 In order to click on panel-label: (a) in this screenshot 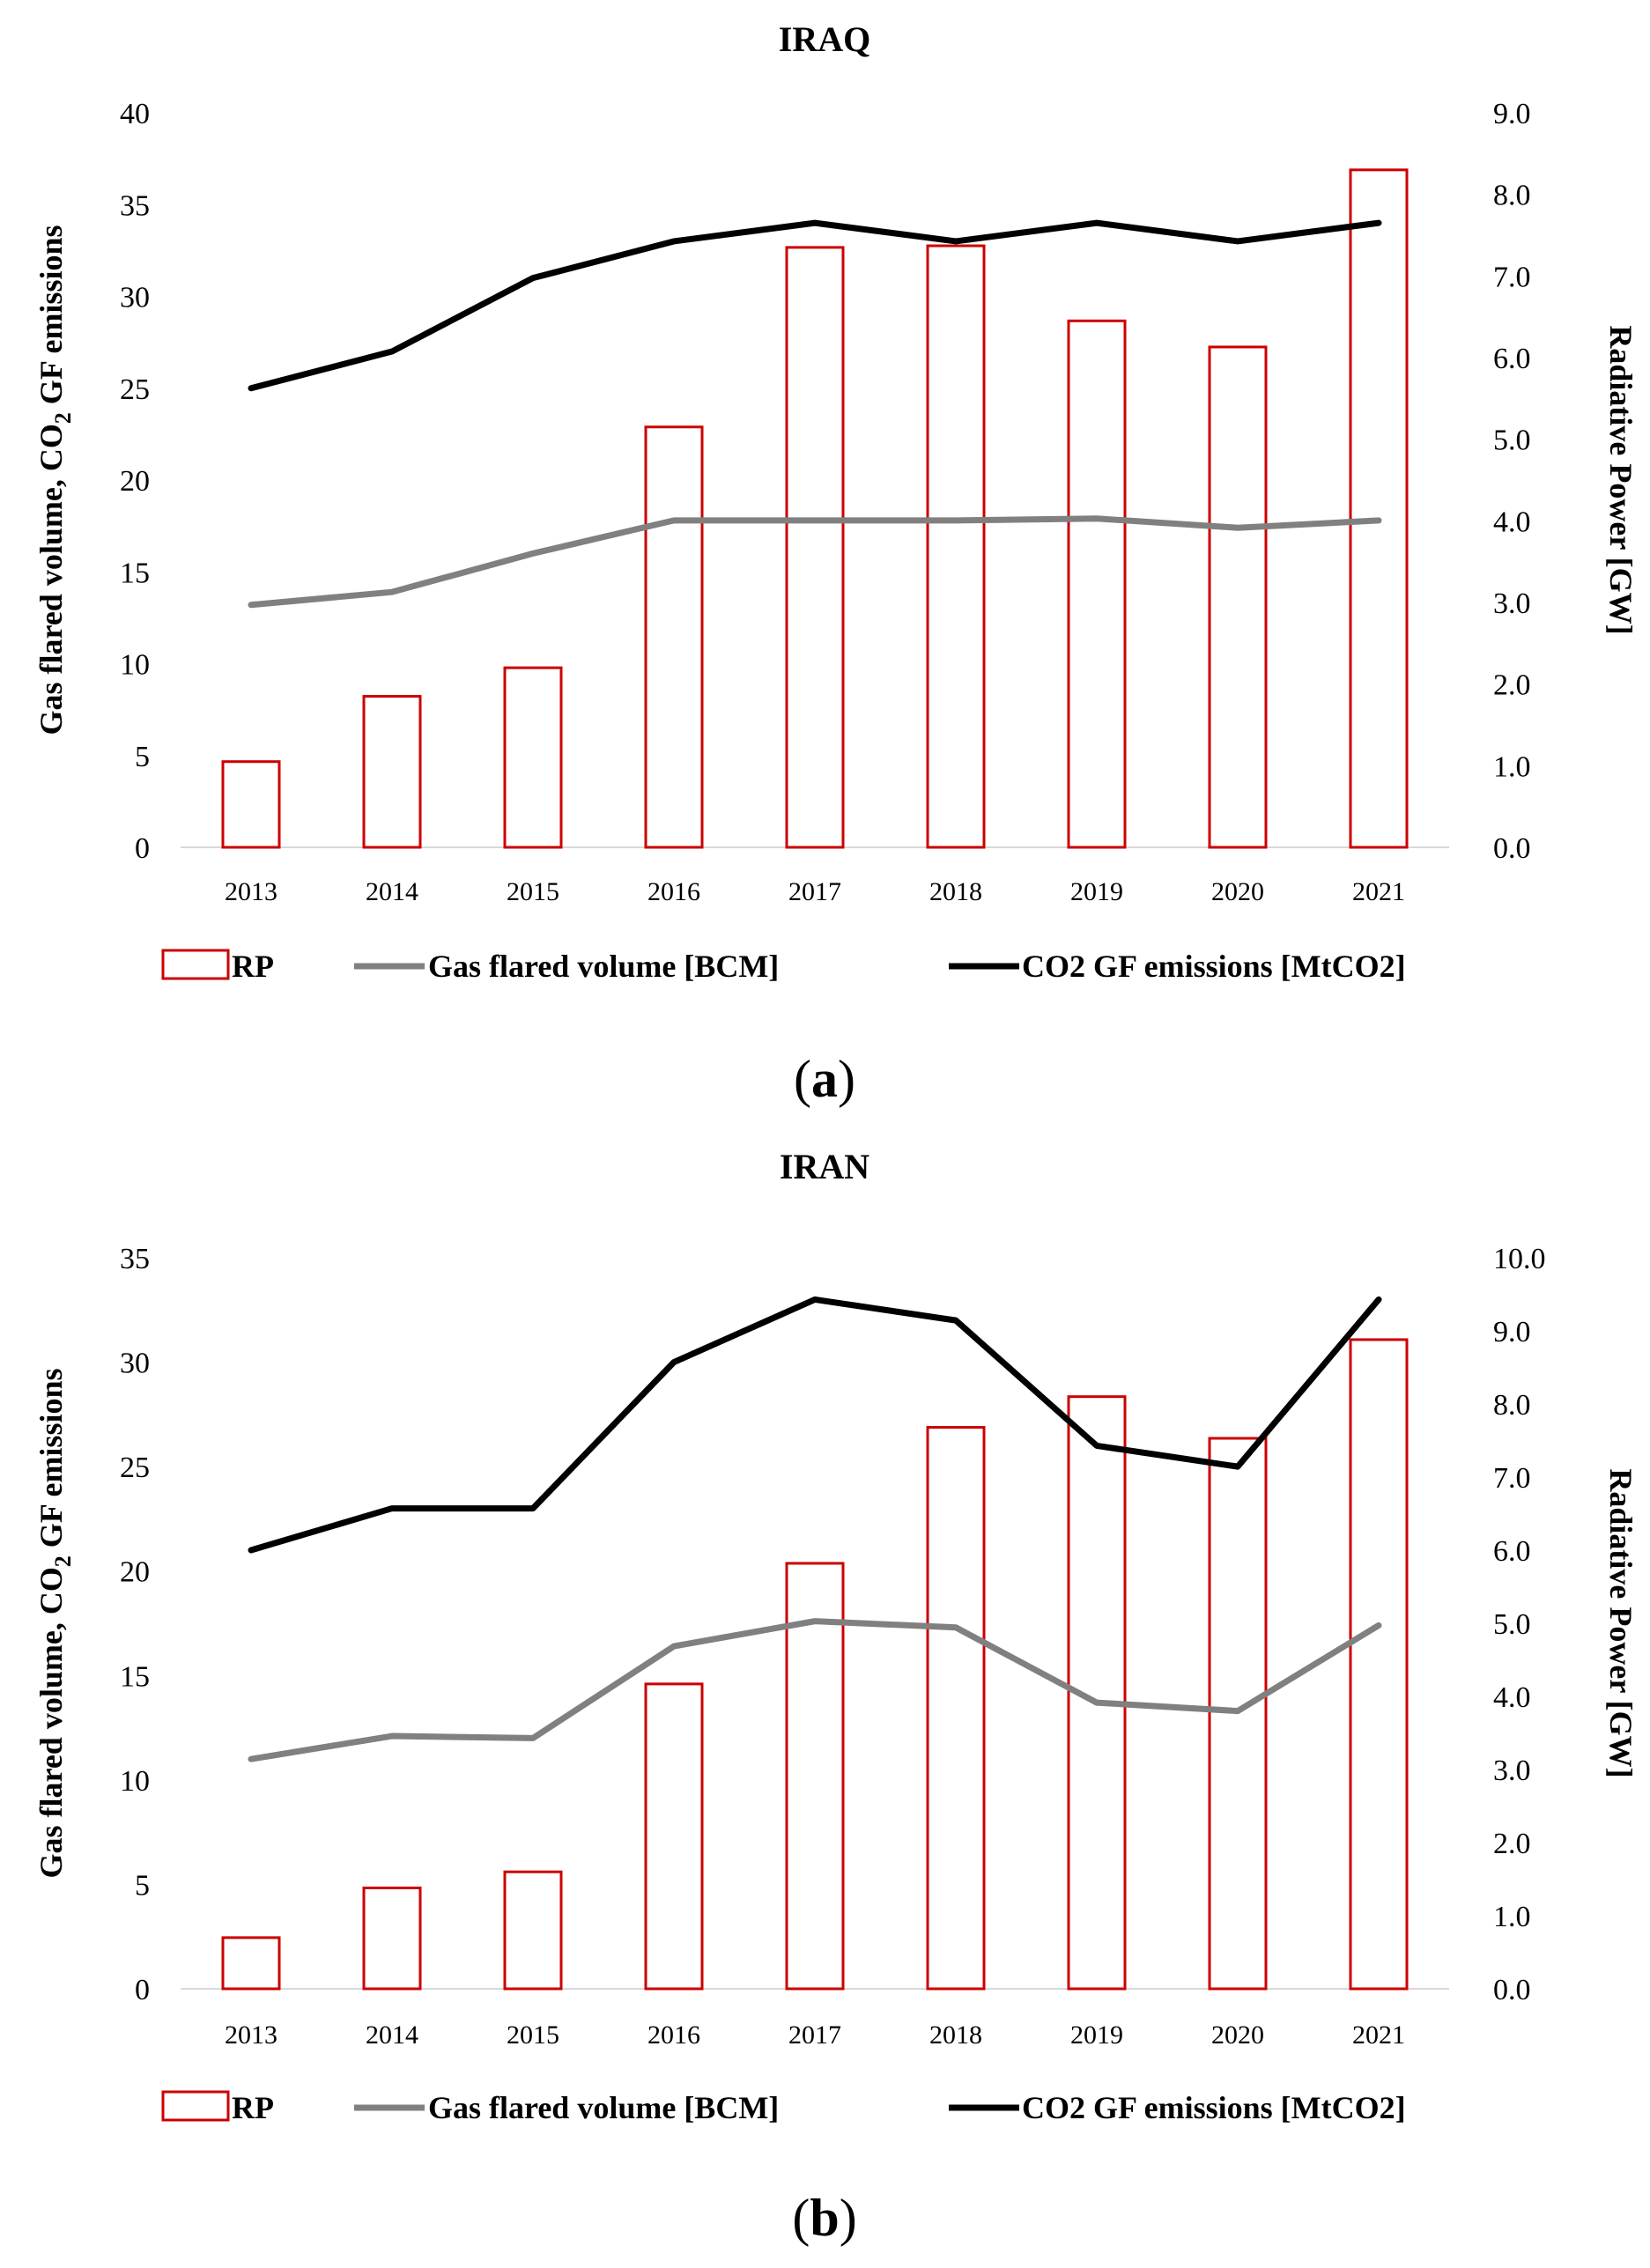, I will do `click(824, 1079)`.